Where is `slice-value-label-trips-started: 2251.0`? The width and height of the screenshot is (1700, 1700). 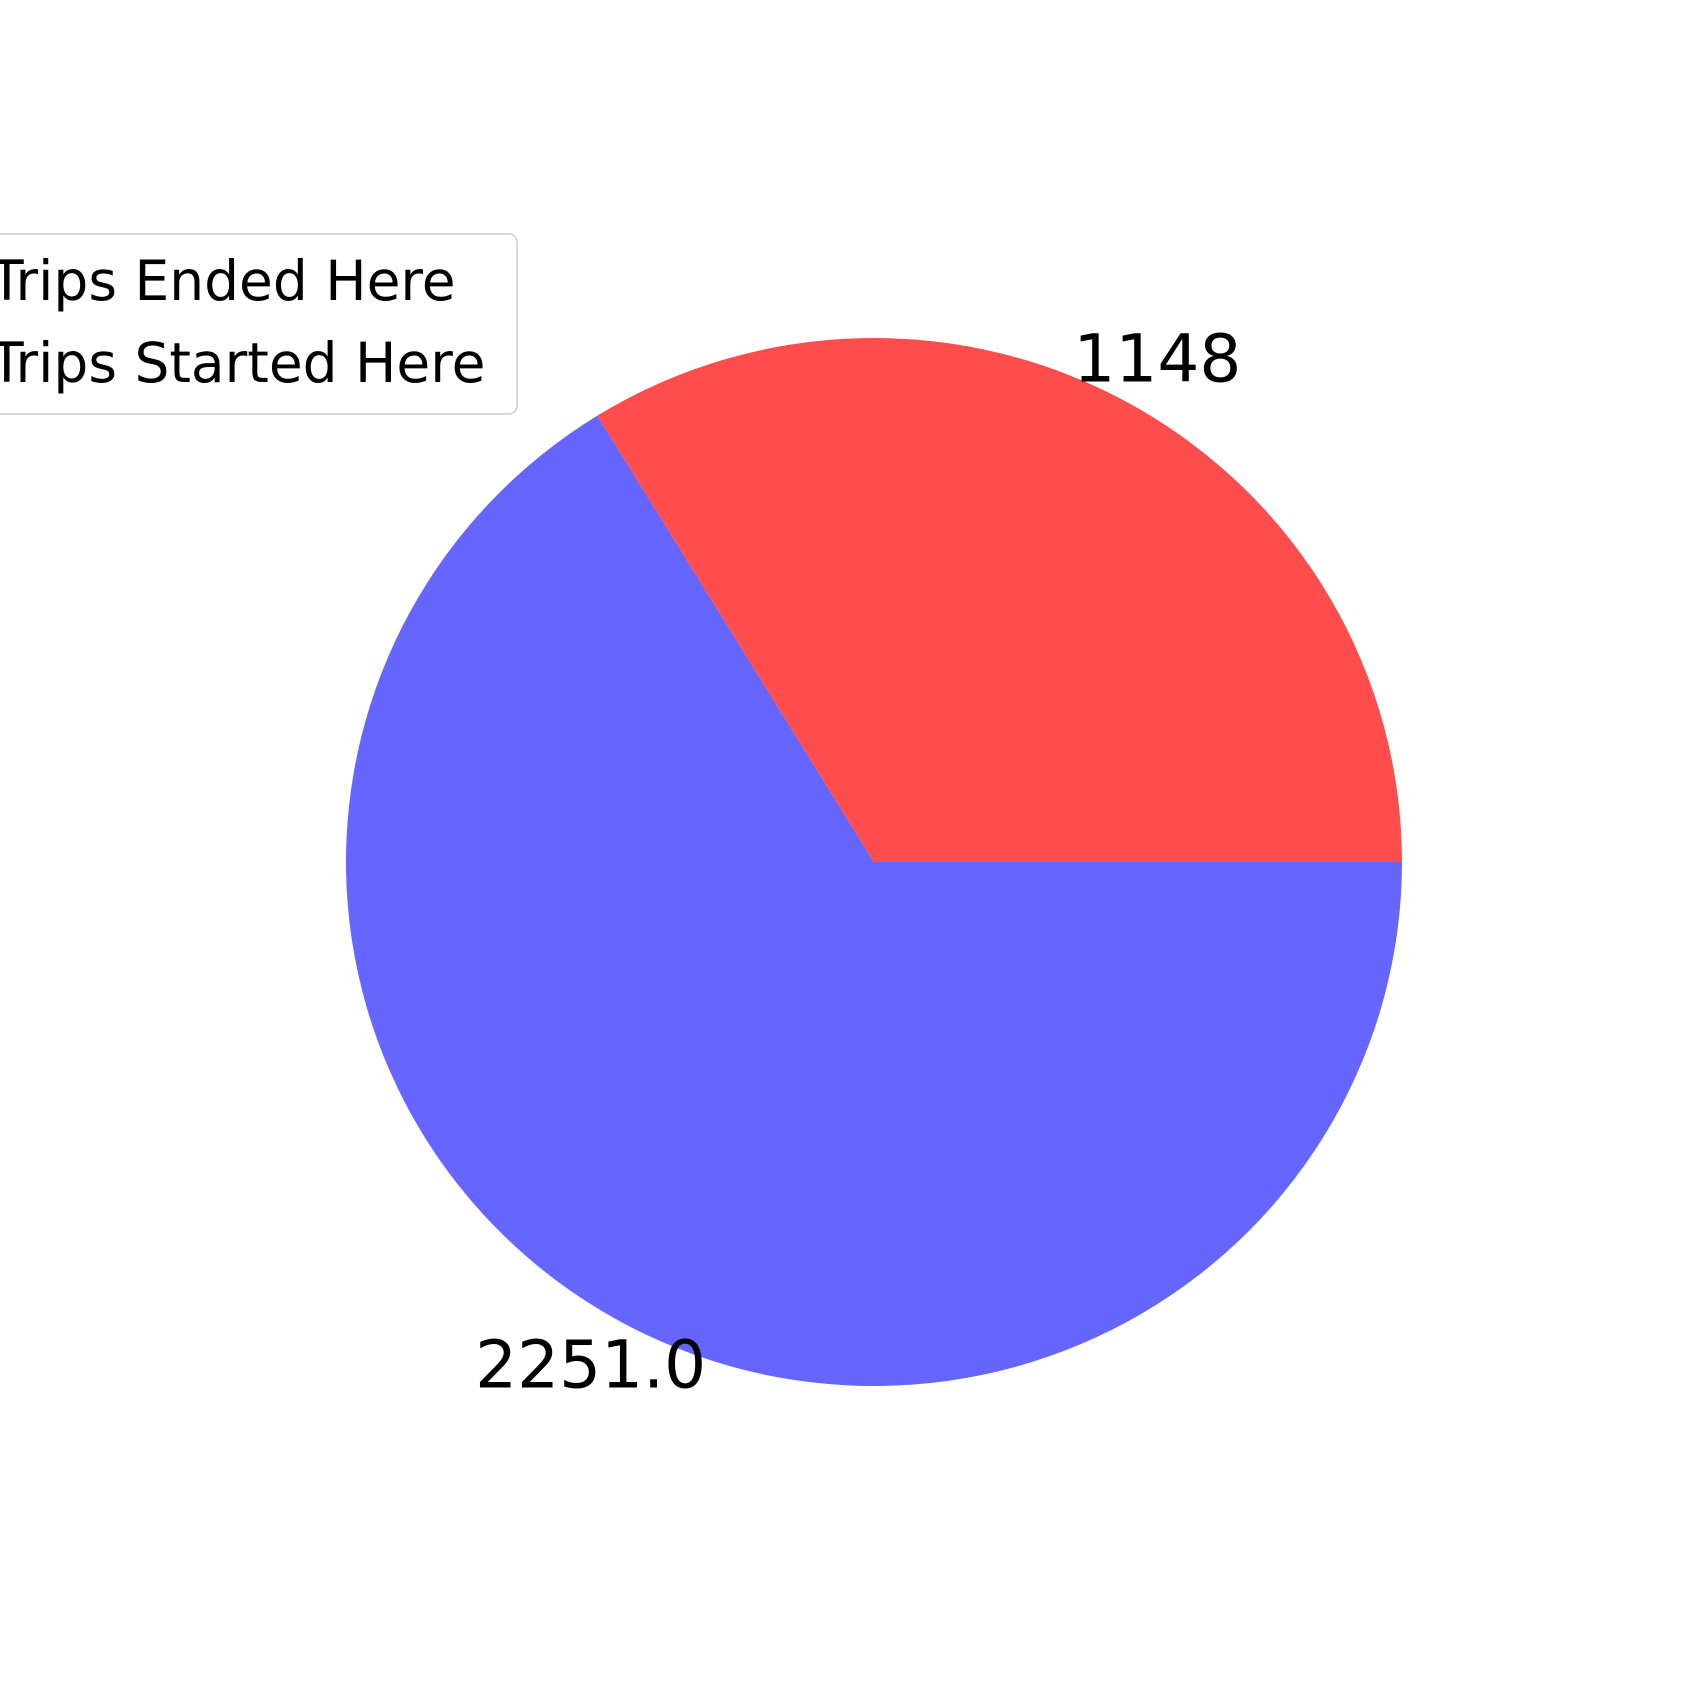 slice-value-label-trips-started: 2251.0 is located at coordinates (590, 1365).